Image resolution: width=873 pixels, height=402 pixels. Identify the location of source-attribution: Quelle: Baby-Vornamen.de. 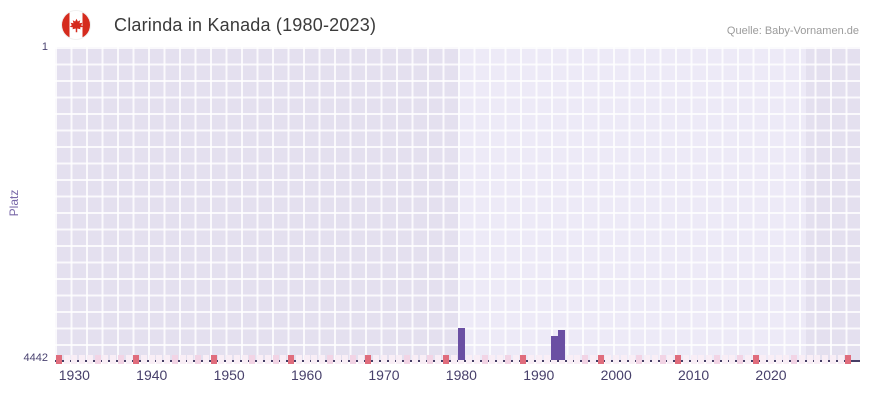
(792, 31).